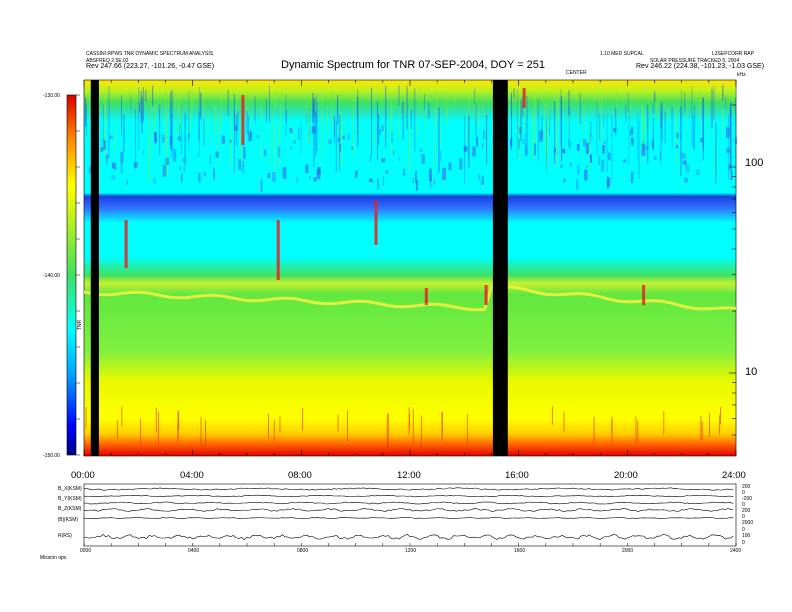 This screenshot has width=792, height=612. Describe the element at coordinates (695, 61) in the screenshot. I see `header-info-right-2: SOLAR PRESSURE TRACKED 5, 2004` at that location.